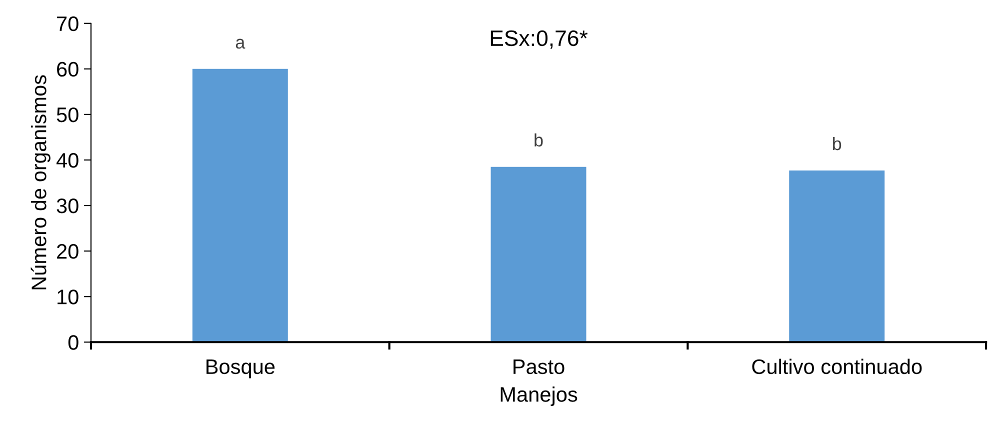  Describe the element at coordinates (67, 160) in the screenshot. I see `y-tick-label: 40` at that location.